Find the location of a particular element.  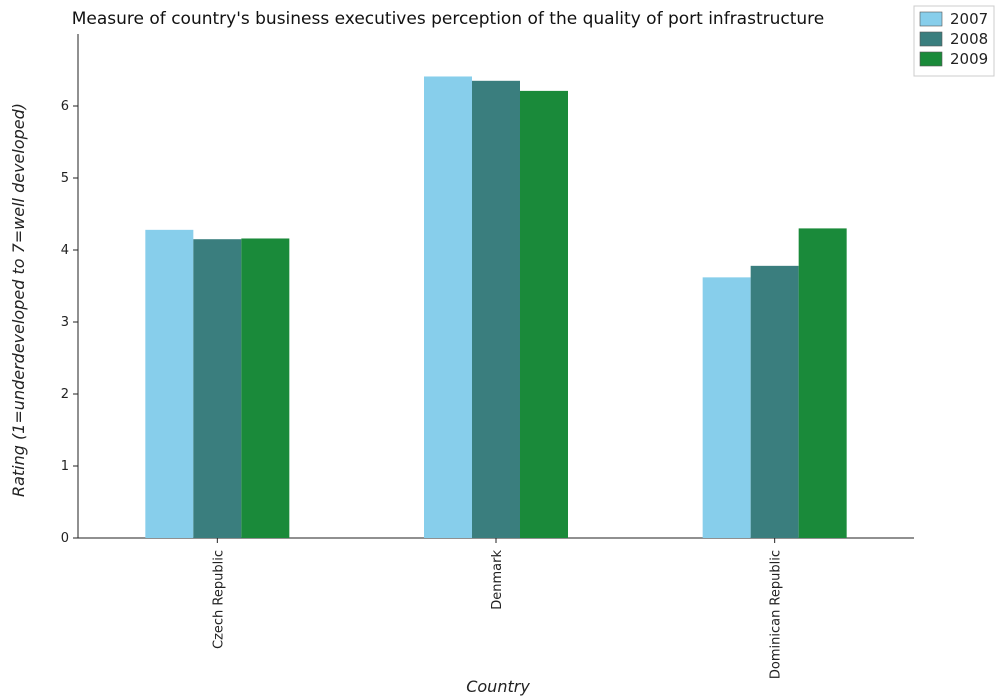

bar-2007-czech-republic is located at coordinates (169, 383).